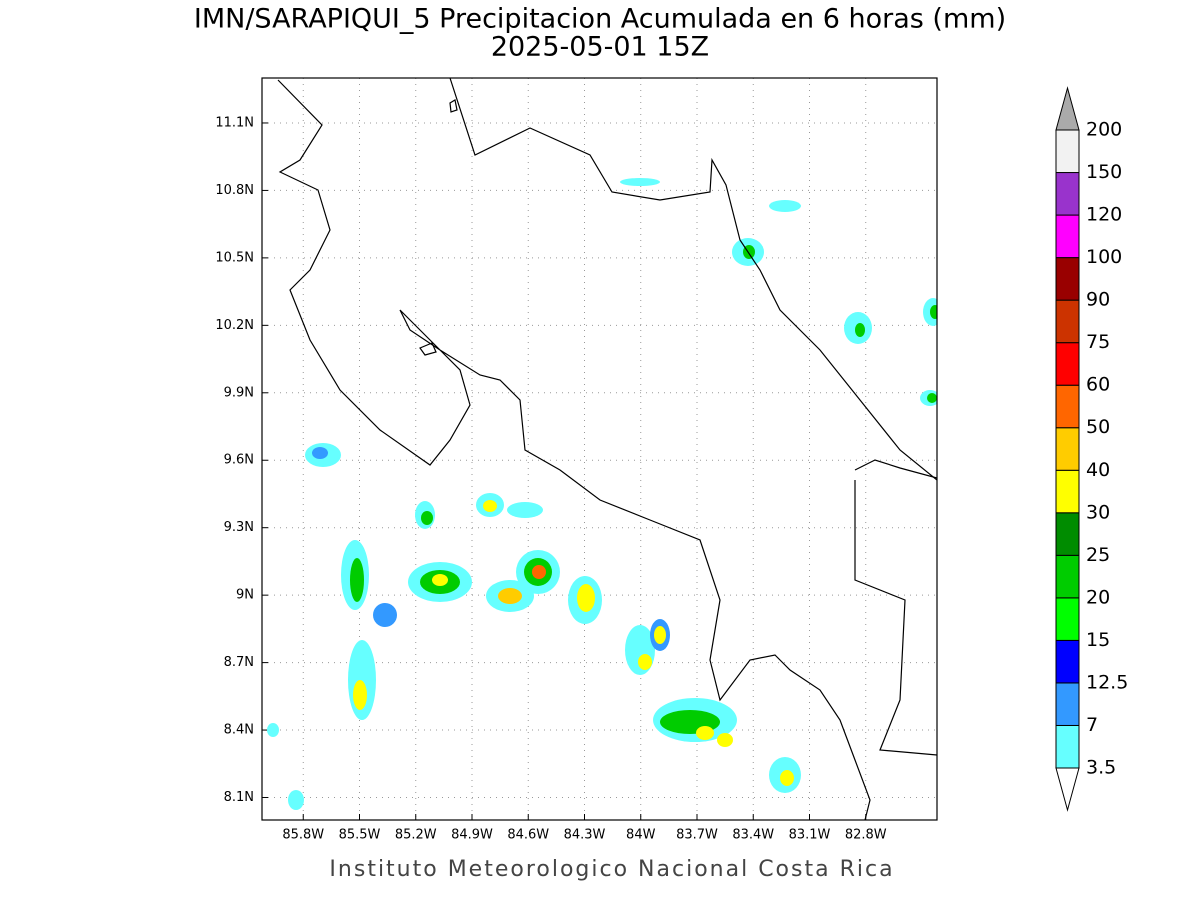  I want to click on colorbar-label: 50, so click(1098, 427).